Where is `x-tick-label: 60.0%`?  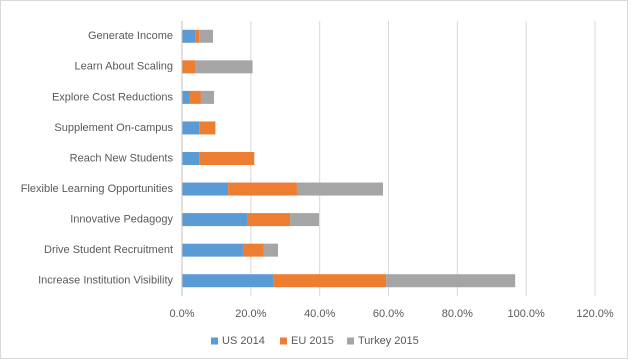 x-tick-label: 60.0% is located at coordinates (388, 314).